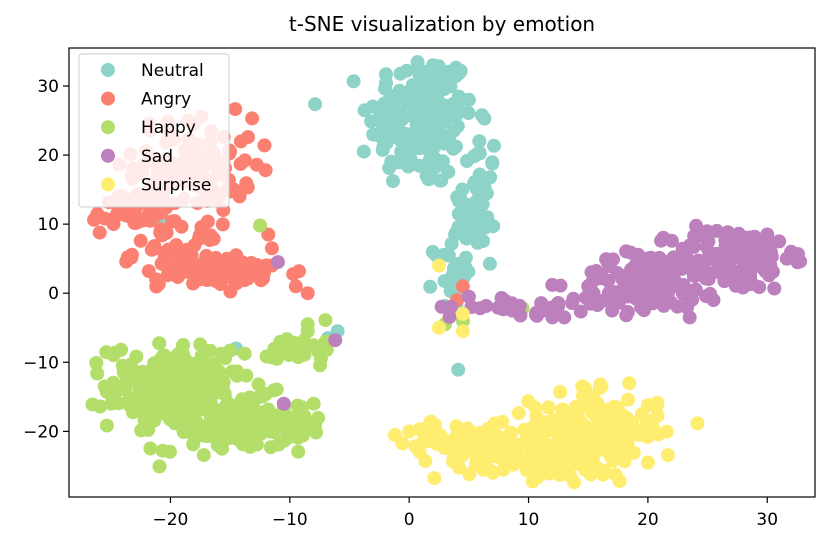 The height and width of the screenshot is (546, 830). What do you see at coordinates (172, 71) in the screenshot?
I see `legend-label: Neutral` at bounding box center [172, 71].